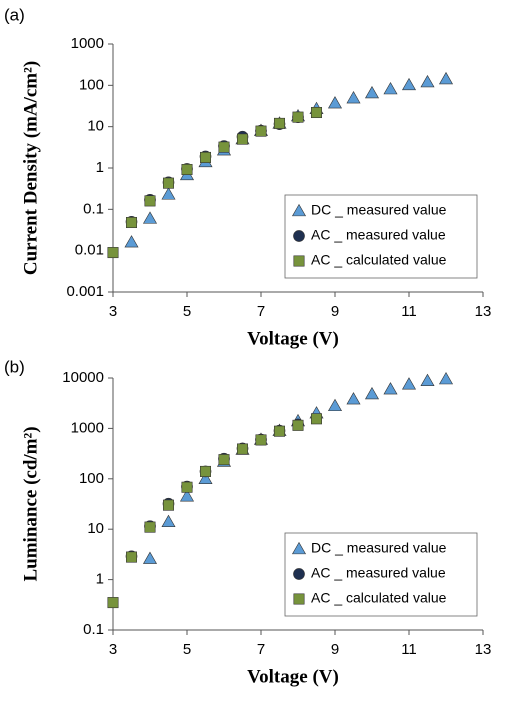 This screenshot has width=507, height=703. What do you see at coordinates (14, 14) in the screenshot?
I see `panel-label: (a)` at bounding box center [14, 14].